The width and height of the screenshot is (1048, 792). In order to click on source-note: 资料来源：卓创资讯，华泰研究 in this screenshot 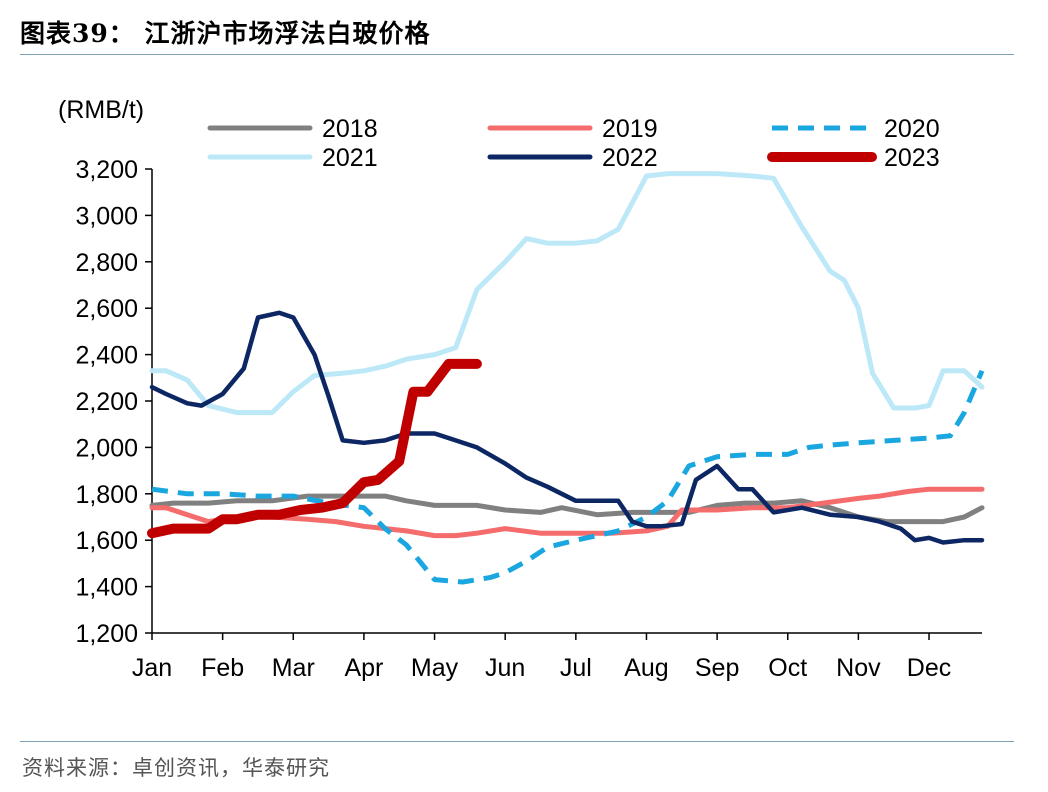, I will do `click(176, 768)`.